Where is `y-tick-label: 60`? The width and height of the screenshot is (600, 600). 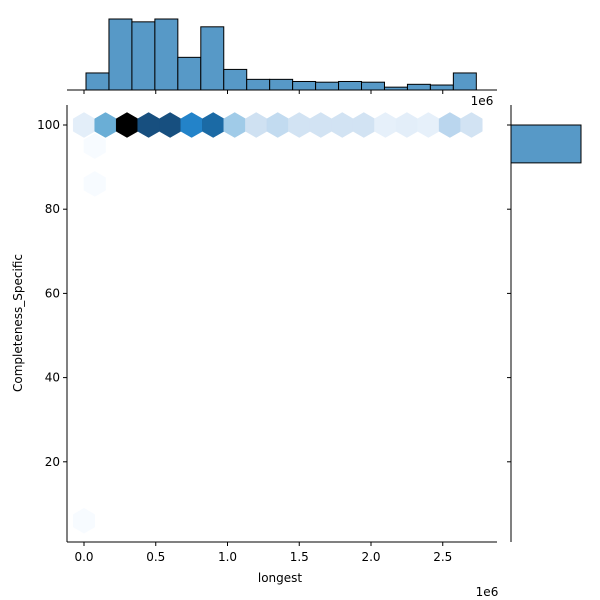 y-tick-label: 60 is located at coordinates (52, 293).